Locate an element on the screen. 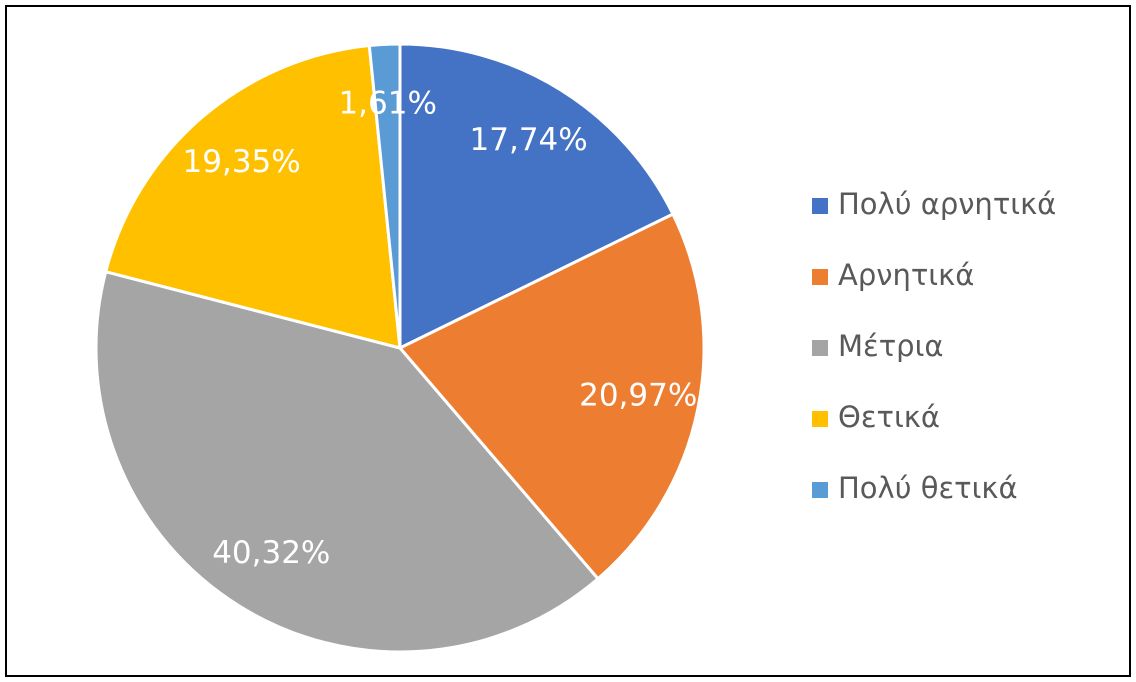 This screenshot has height=682, width=1136. data-label: 1,61% is located at coordinates (387, 104).